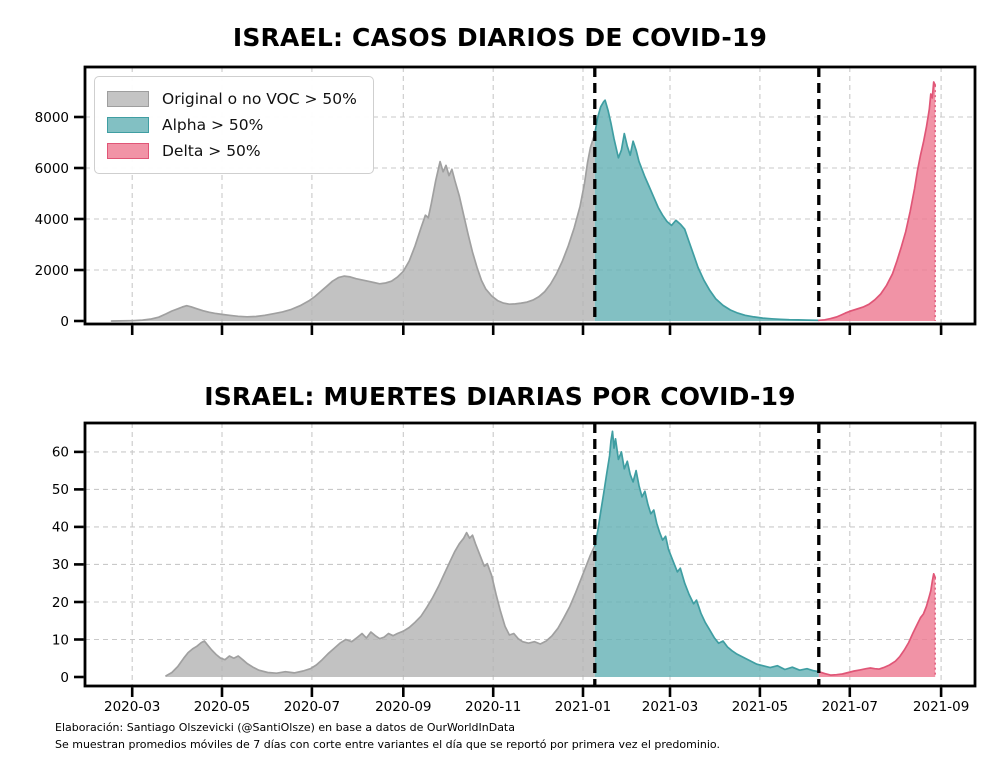 This screenshot has height=781, width=1000. What do you see at coordinates (850, 707) in the screenshot?
I see `x-tick-label: 2021-07` at bounding box center [850, 707].